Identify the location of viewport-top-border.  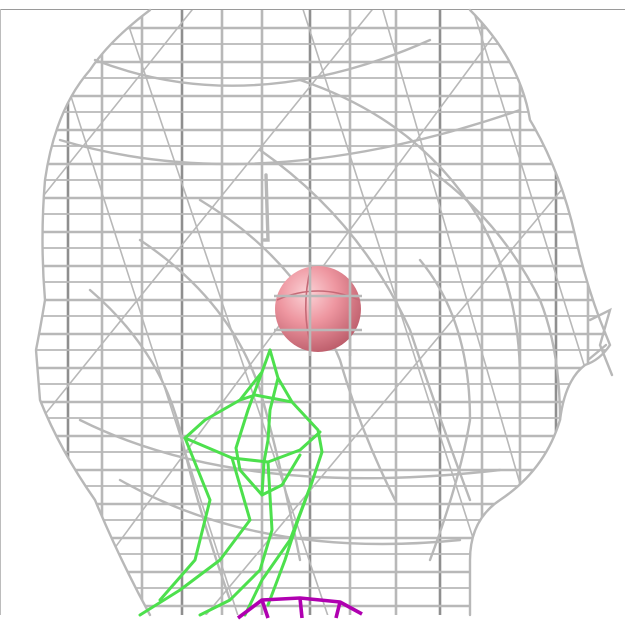
(312, 9).